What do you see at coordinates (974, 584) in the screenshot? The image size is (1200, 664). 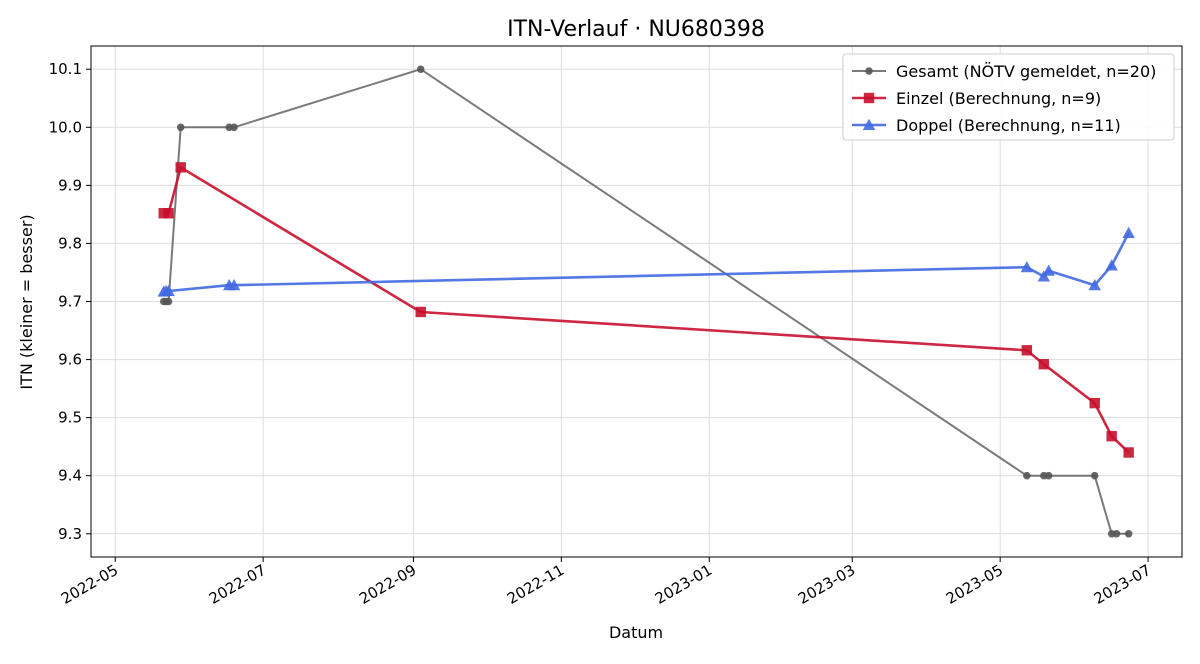 I see `x-tick-label: 2023-05` at bounding box center [974, 584].